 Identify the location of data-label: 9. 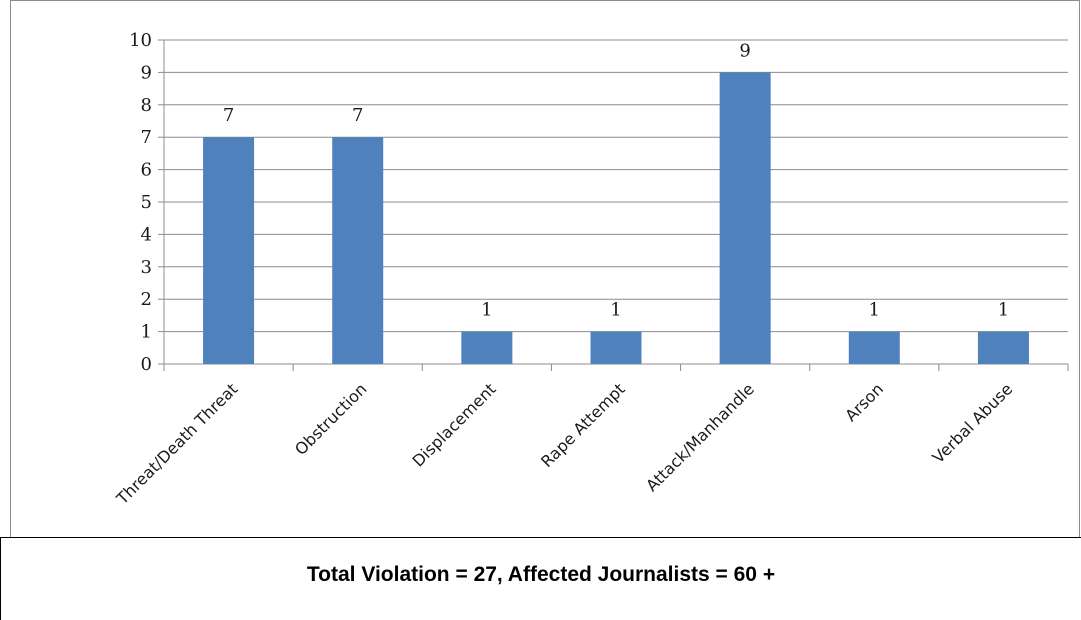
(744, 50).